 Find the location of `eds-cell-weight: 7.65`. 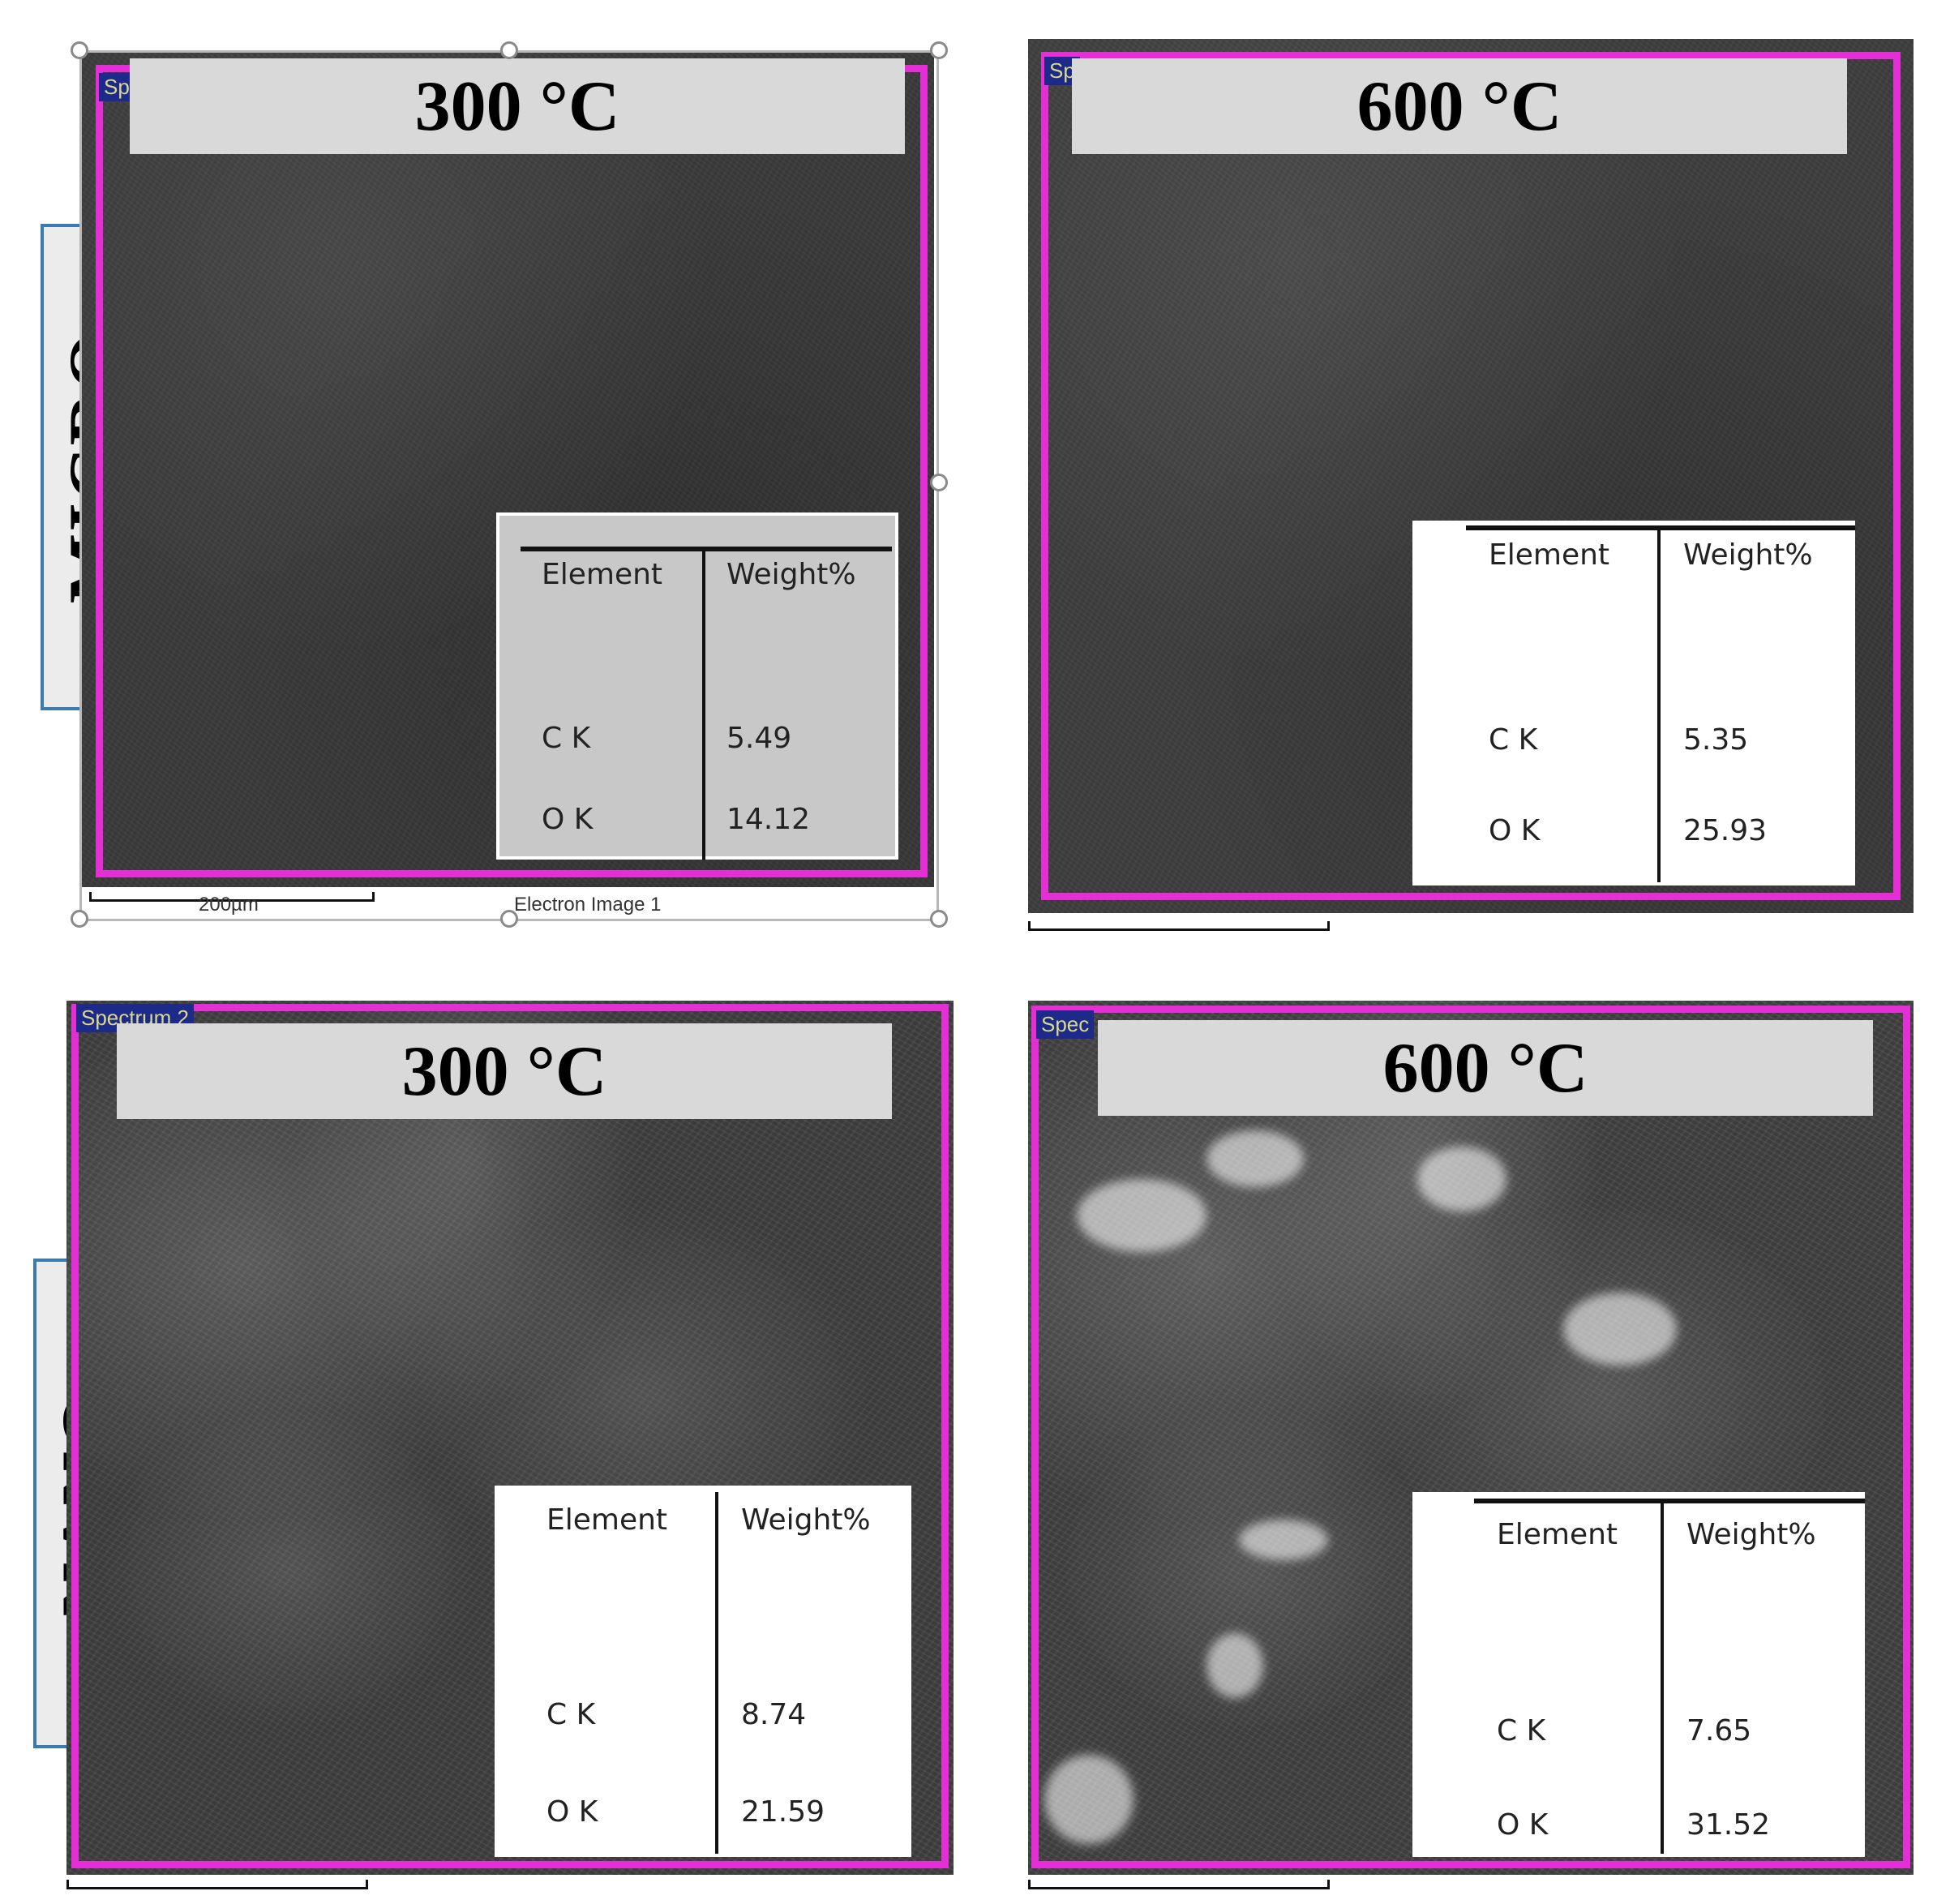

eds-cell-weight: 7.65 is located at coordinates (1719, 1730).